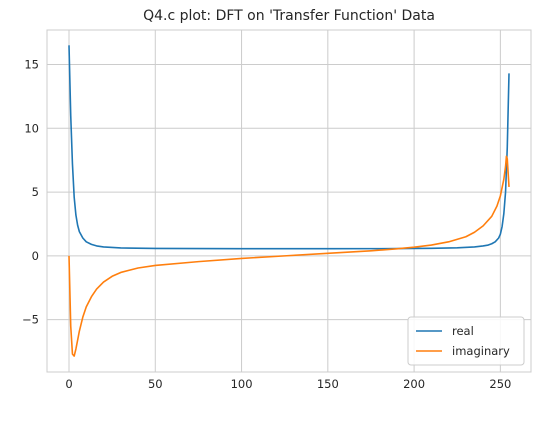 This screenshot has width=541, height=431. I want to click on x-tick-label: 50, so click(155, 384).